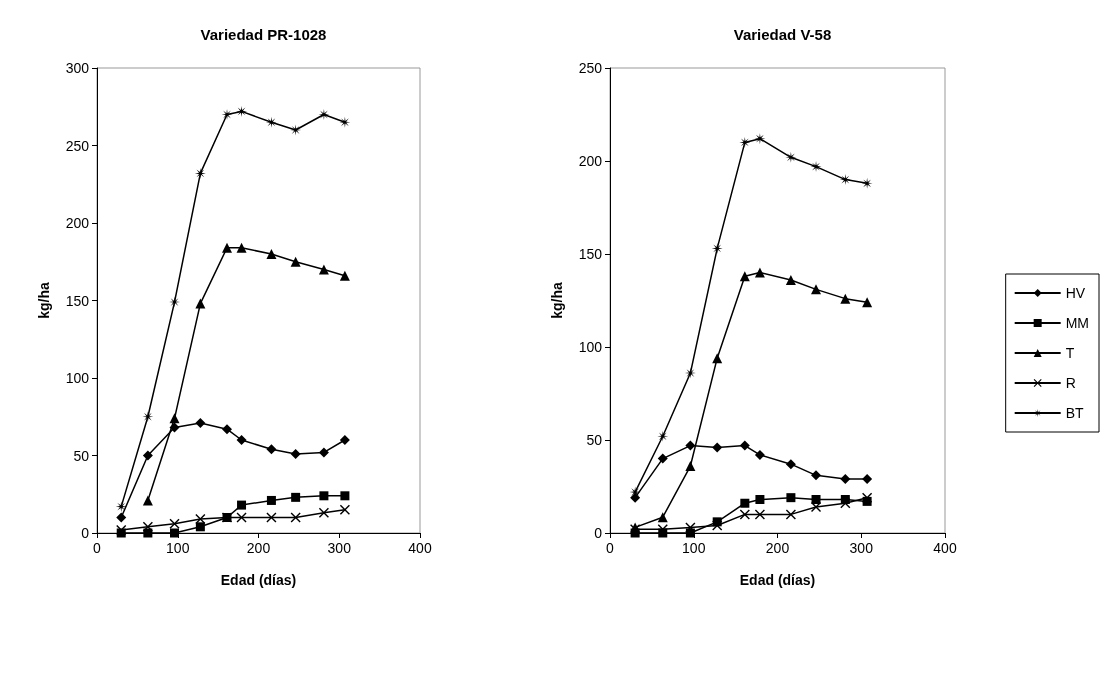 This screenshot has height=698, width=1105. What do you see at coordinates (1075, 413) in the screenshot?
I see `legend-label: BT` at bounding box center [1075, 413].